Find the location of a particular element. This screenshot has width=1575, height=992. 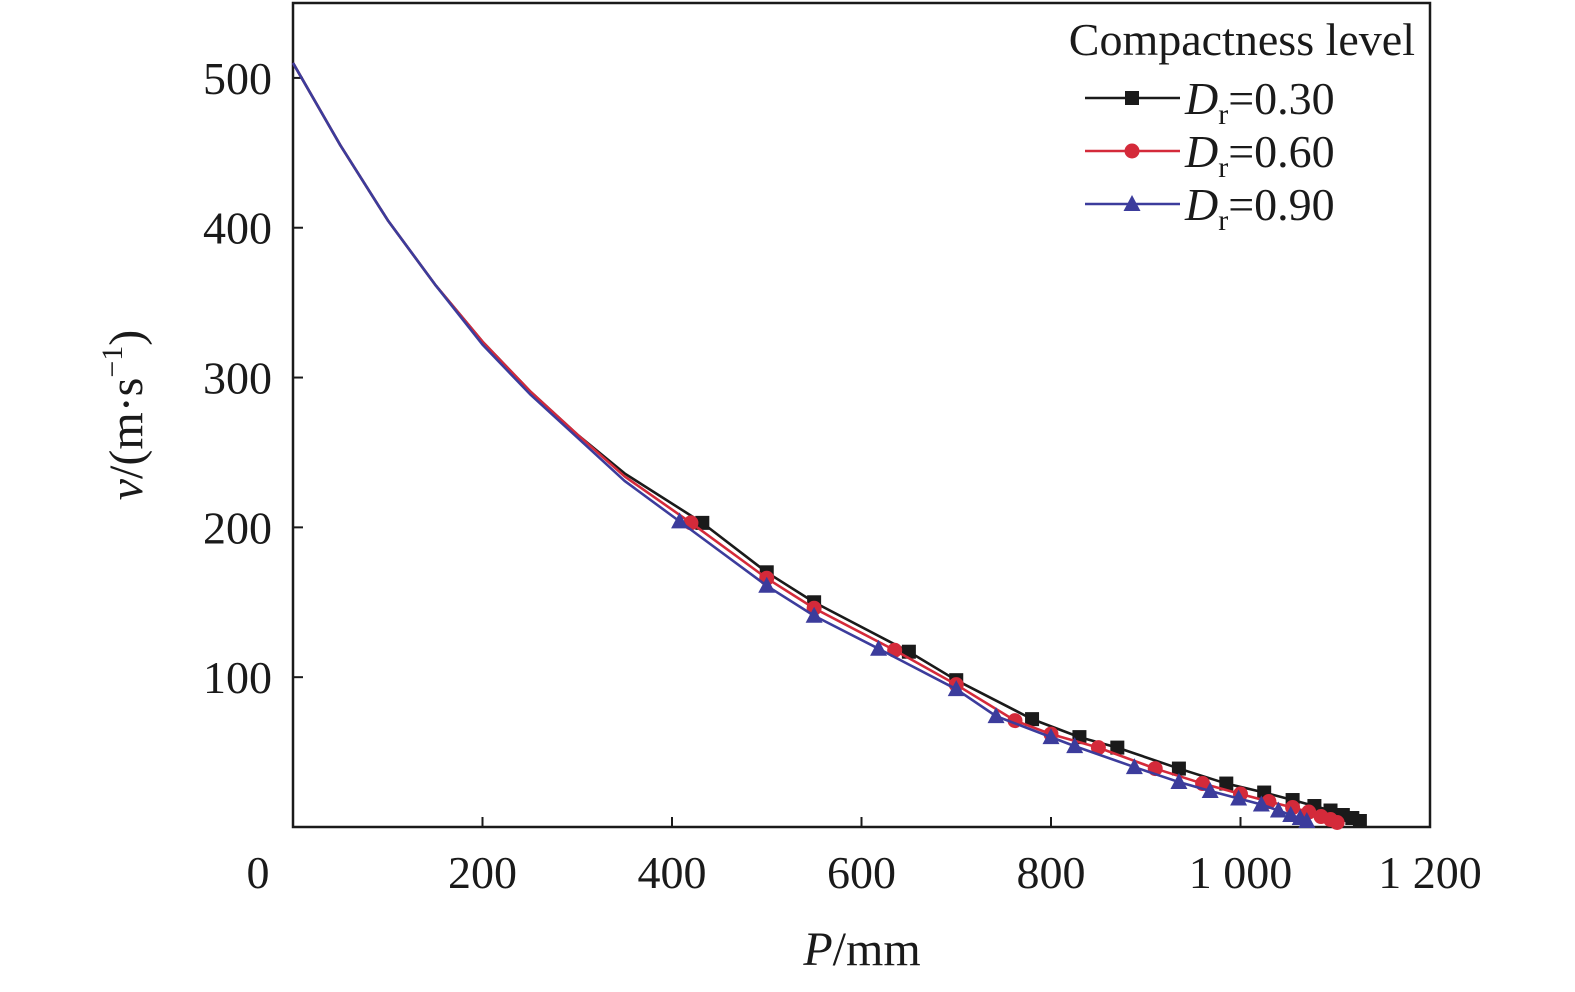

svg-text: v/(m·s−1) is located at coordinates (124, 415).